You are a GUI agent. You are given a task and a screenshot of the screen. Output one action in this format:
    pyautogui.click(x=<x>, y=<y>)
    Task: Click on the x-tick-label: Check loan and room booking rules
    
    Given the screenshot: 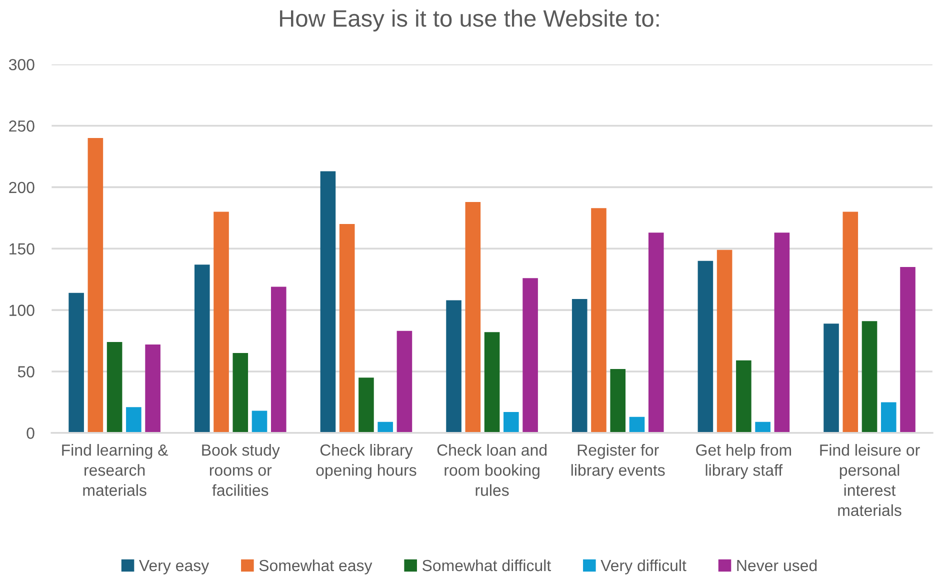 What is the action you would take?
    pyautogui.click(x=492, y=470)
    